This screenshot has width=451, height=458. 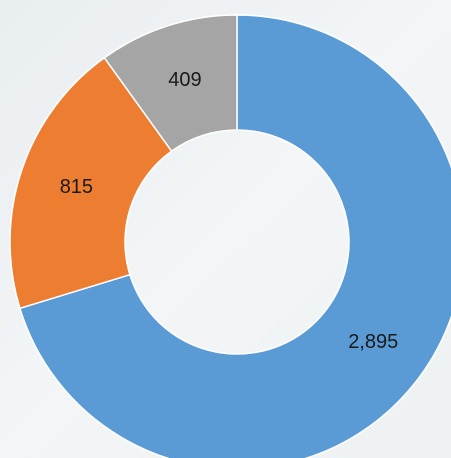 What do you see at coordinates (373, 342) in the screenshot?
I see `data-label: 2,895` at bounding box center [373, 342].